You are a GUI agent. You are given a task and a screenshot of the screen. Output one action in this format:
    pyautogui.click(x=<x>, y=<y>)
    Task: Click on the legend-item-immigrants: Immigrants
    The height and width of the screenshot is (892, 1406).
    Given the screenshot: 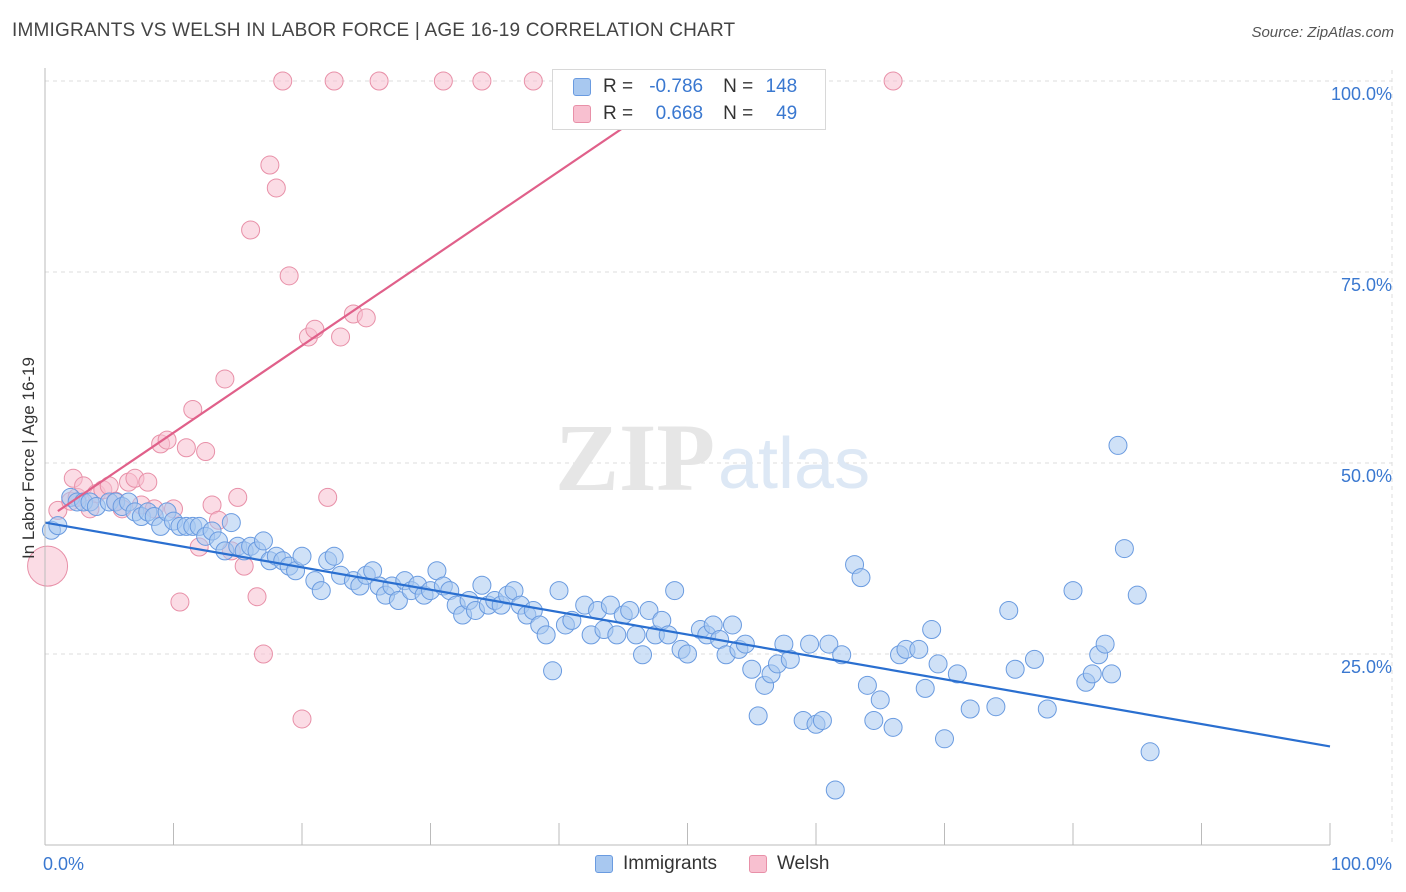 What is the action you would take?
    pyautogui.click(x=656, y=864)
    